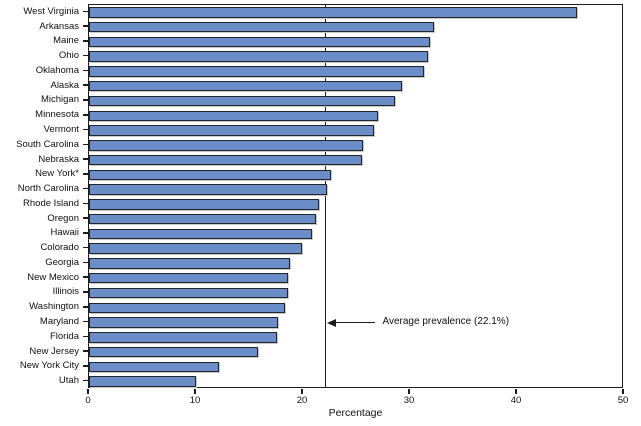  I want to click on bar-michigan, so click(242, 101).